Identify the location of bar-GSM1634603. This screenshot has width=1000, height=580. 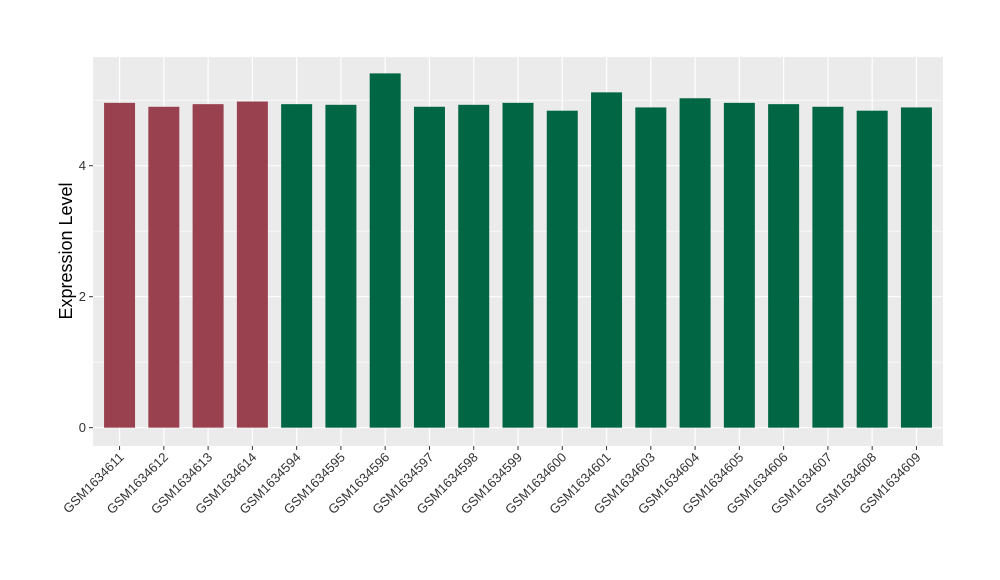
(651, 267).